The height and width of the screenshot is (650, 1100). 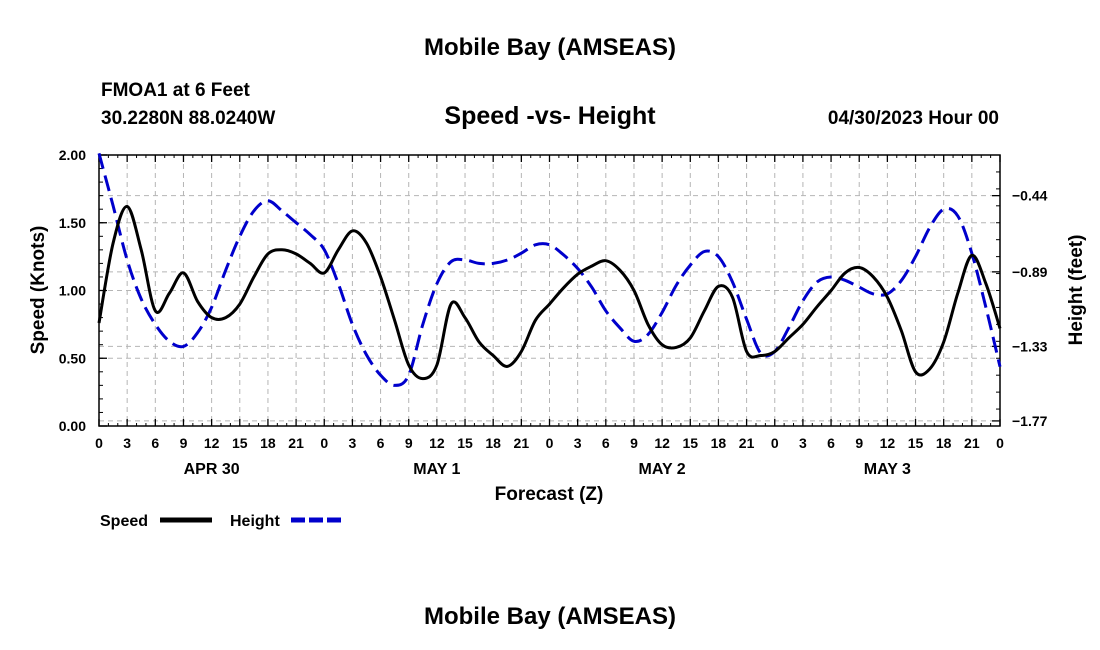 What do you see at coordinates (72, 223) in the screenshot?
I see `y-left-tick-label: 1.50` at bounding box center [72, 223].